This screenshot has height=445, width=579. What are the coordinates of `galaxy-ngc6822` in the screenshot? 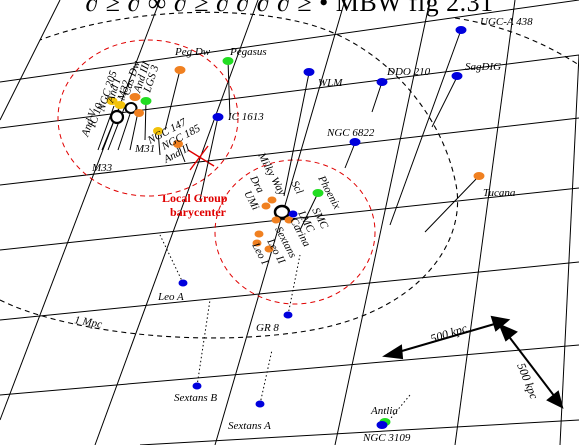 It's located at (355, 142).